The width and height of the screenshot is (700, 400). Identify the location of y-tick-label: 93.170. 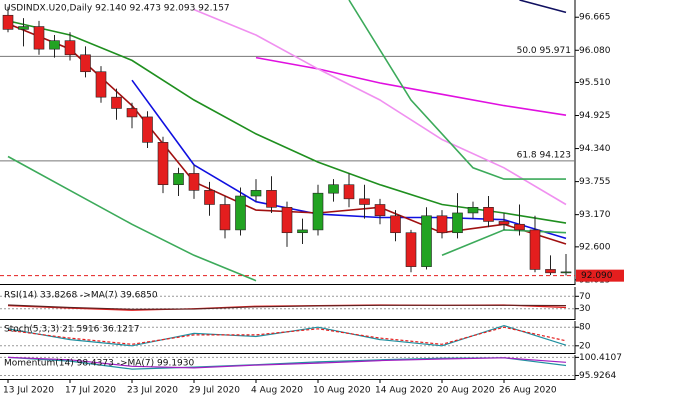
(595, 215).